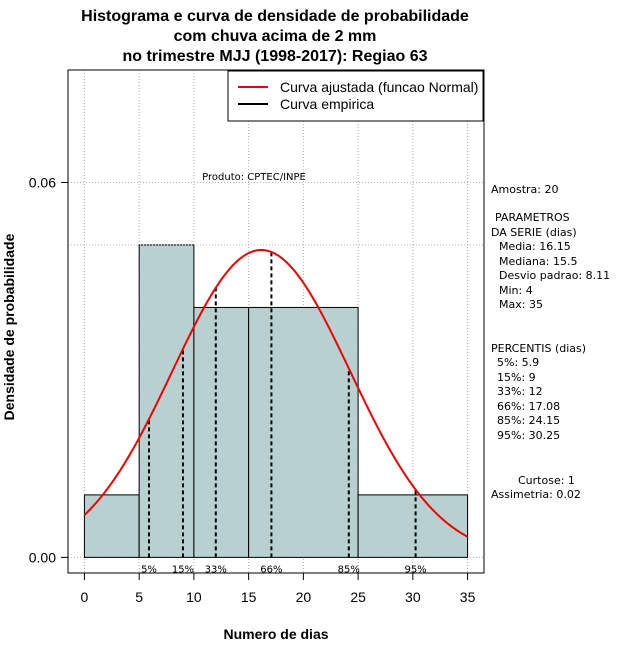 The width and height of the screenshot is (640, 660). What do you see at coordinates (379, 87) in the screenshot?
I see `legend-label-normal: Curva ajustada (funcao Normal)` at bounding box center [379, 87].